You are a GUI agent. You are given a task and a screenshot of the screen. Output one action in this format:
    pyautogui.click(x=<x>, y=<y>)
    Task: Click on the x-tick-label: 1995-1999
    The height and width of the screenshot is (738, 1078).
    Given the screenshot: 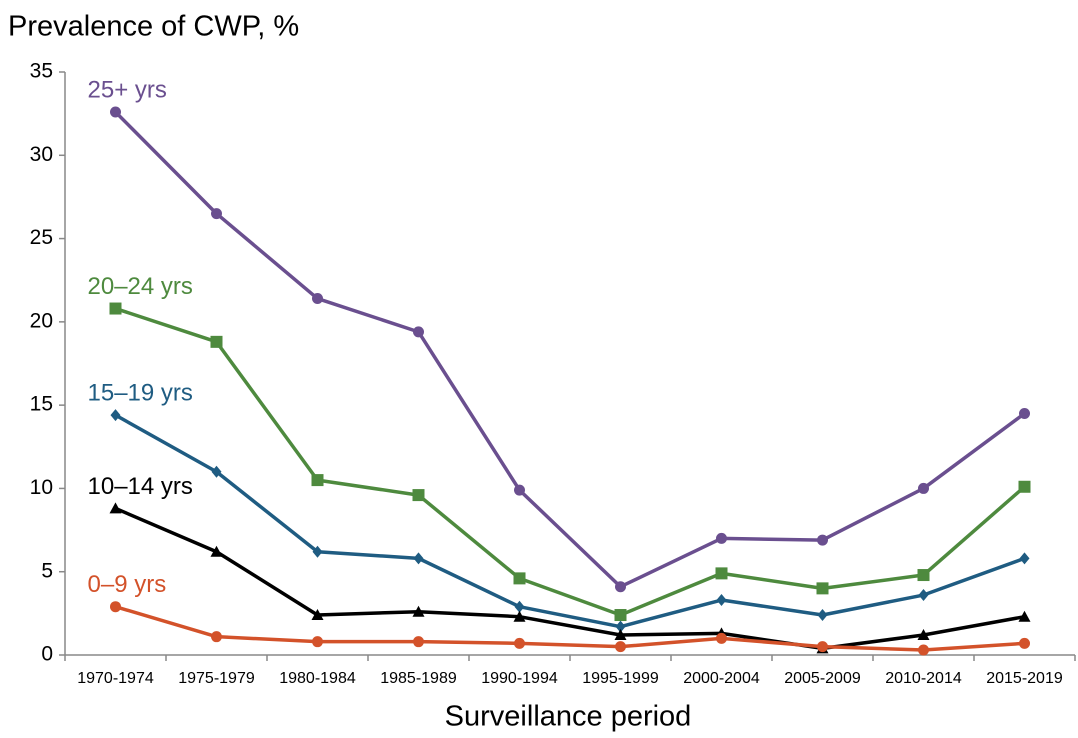 What is the action you would take?
    pyautogui.click(x=620, y=678)
    